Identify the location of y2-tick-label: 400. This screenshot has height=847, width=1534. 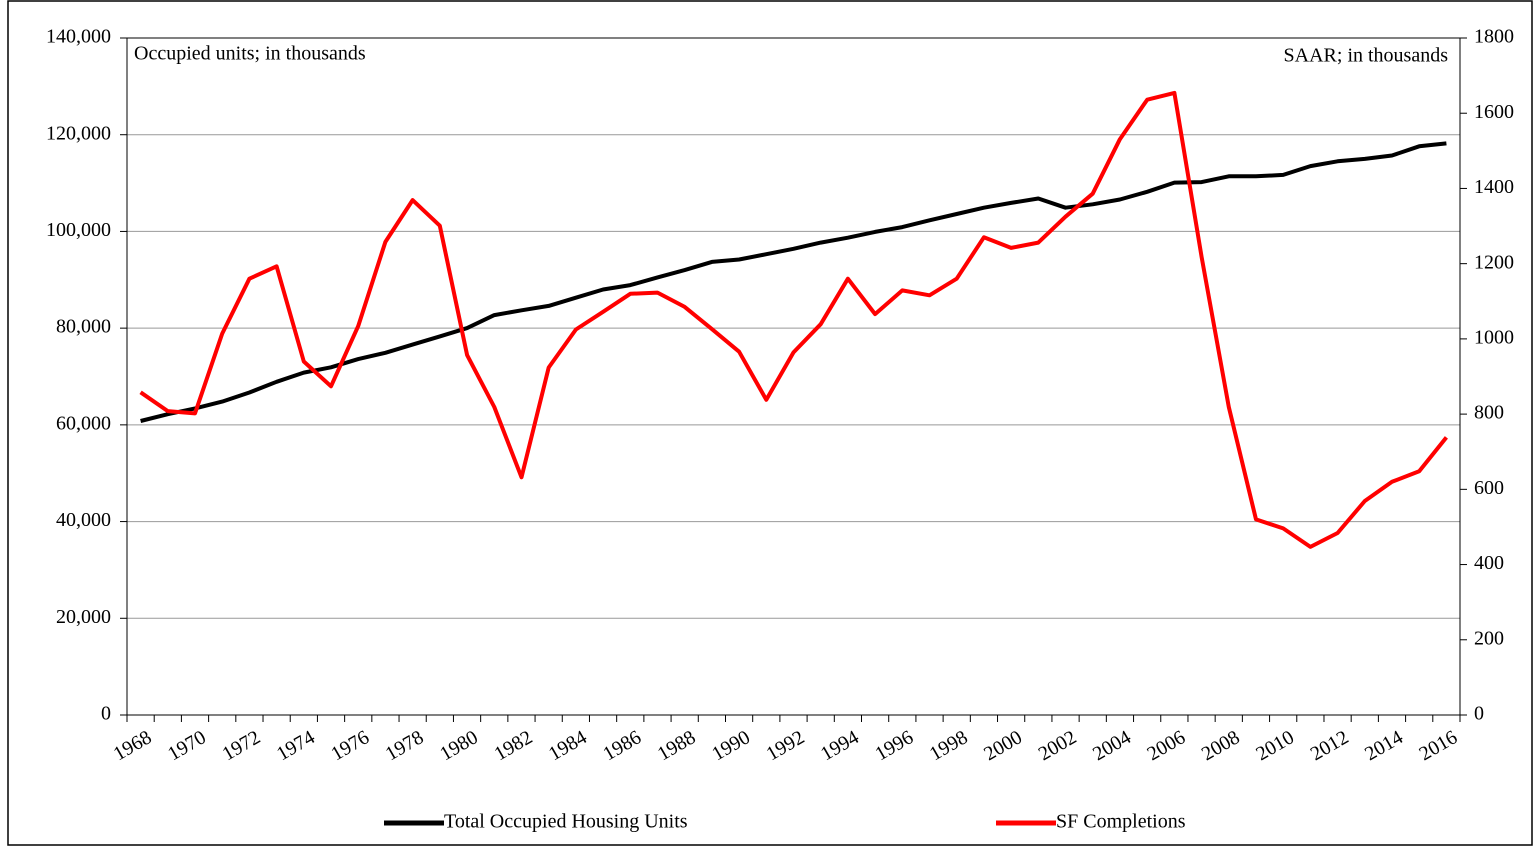
(1489, 563).